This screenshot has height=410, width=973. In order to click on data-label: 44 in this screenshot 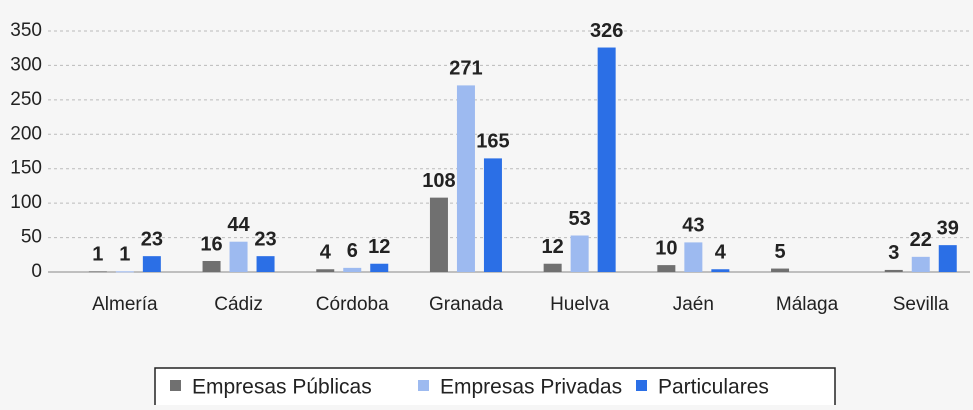, I will do `click(238, 225)`.